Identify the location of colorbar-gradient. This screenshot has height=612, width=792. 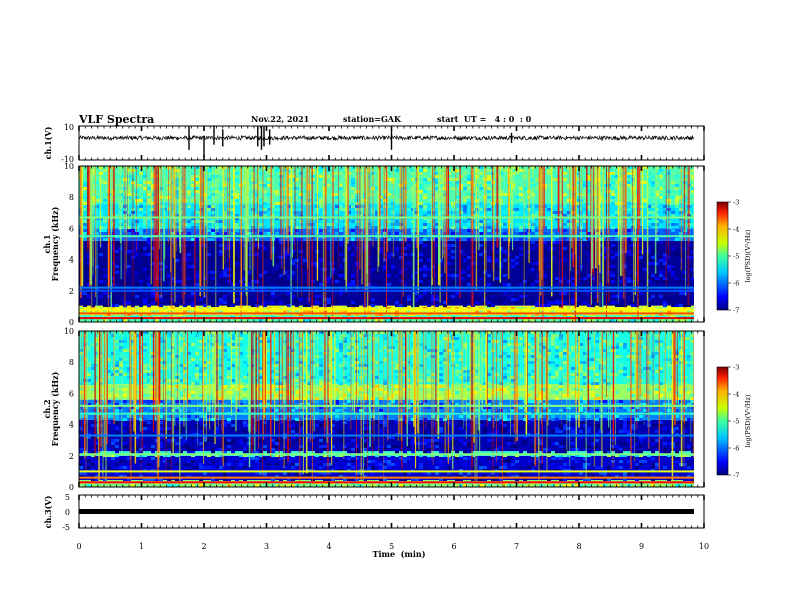
(722, 256).